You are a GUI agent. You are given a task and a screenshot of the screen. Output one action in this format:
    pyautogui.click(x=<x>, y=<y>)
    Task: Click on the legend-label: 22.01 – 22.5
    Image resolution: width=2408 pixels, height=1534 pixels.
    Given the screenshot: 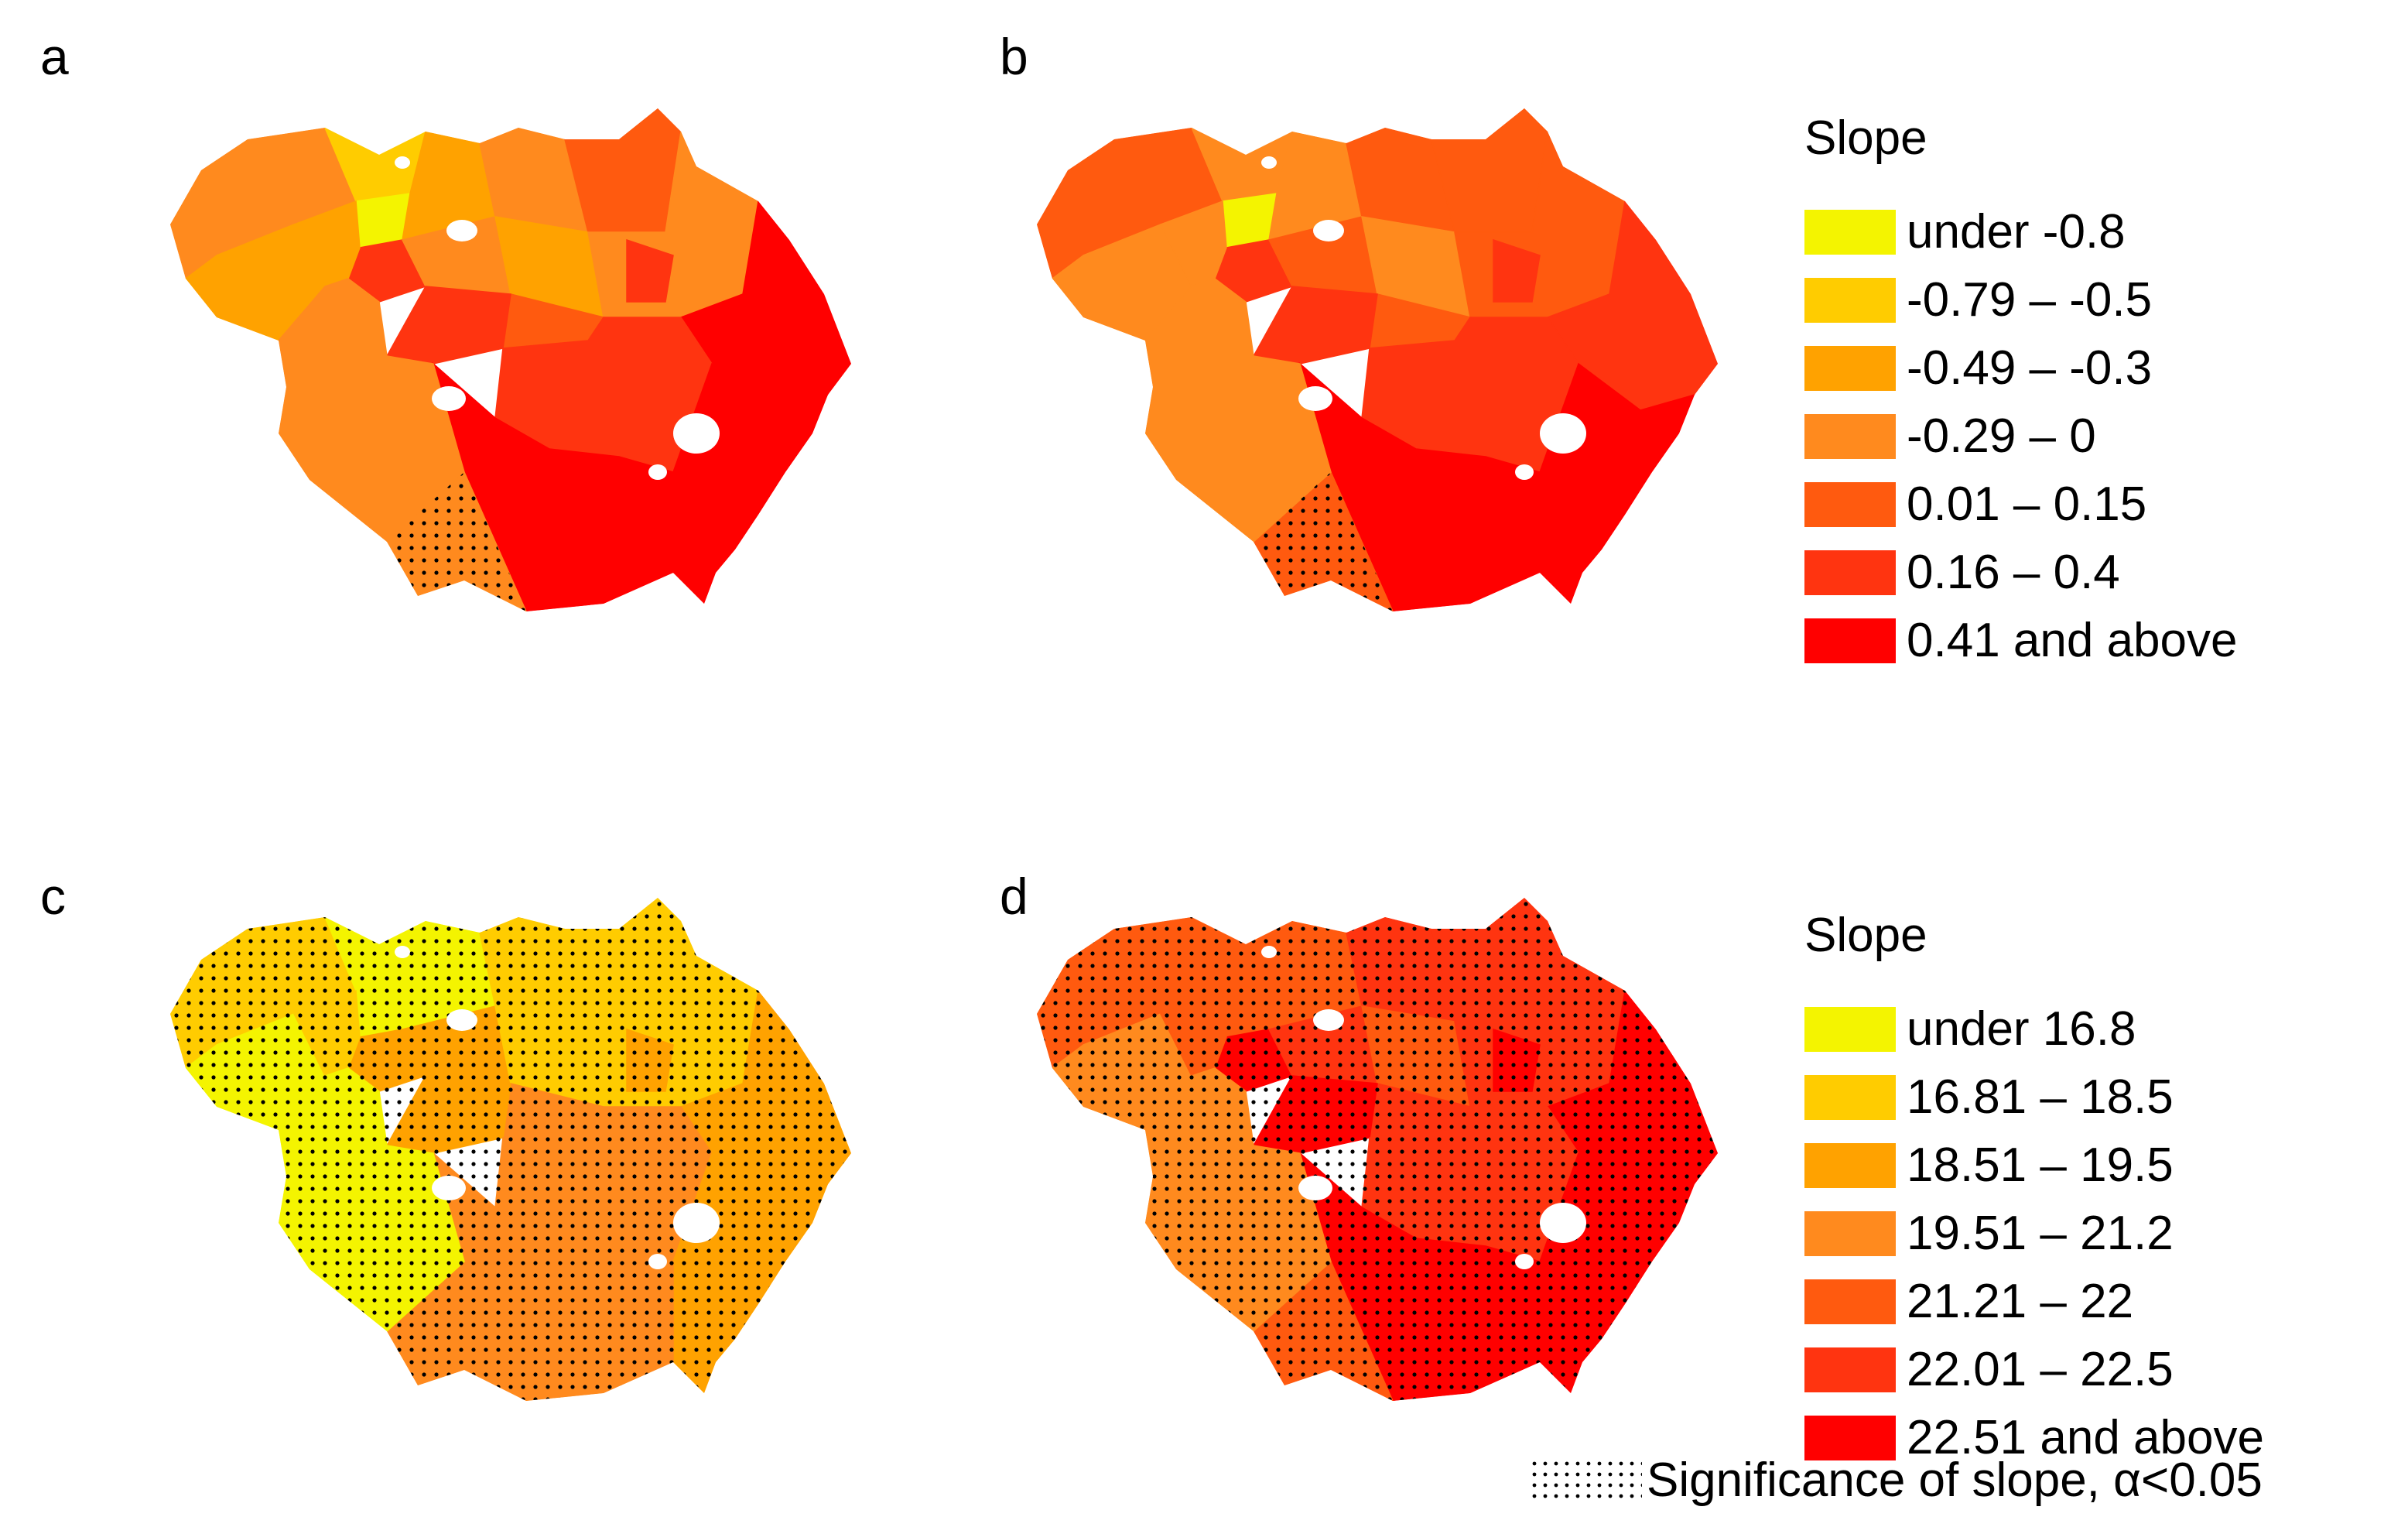 What is the action you would take?
    pyautogui.click(x=2040, y=1369)
    